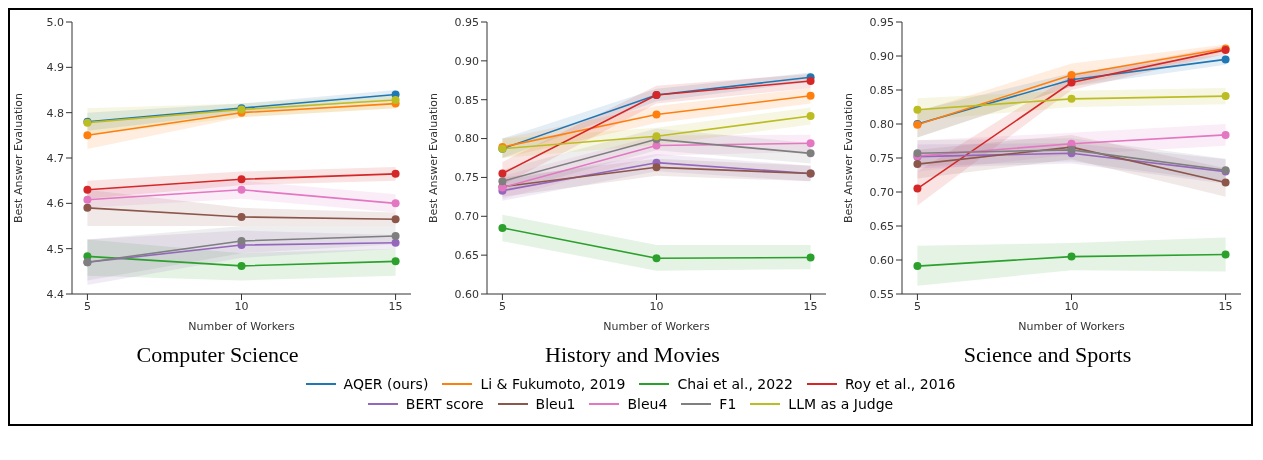 The height and width of the screenshot is (460, 1263). I want to click on legend-label: LLM as a Judge, so click(841, 404).